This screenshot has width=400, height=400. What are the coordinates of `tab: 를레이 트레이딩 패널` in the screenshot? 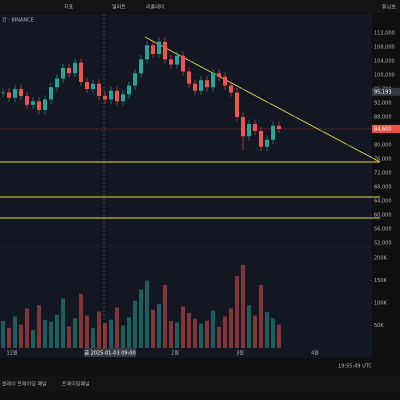 It's located at (24, 384).